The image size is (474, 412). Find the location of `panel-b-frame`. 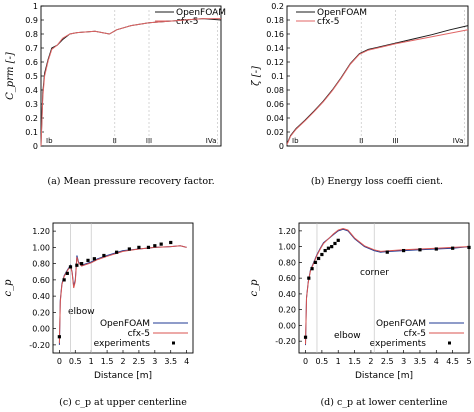

panel-b-frame is located at coordinates (377, 76).